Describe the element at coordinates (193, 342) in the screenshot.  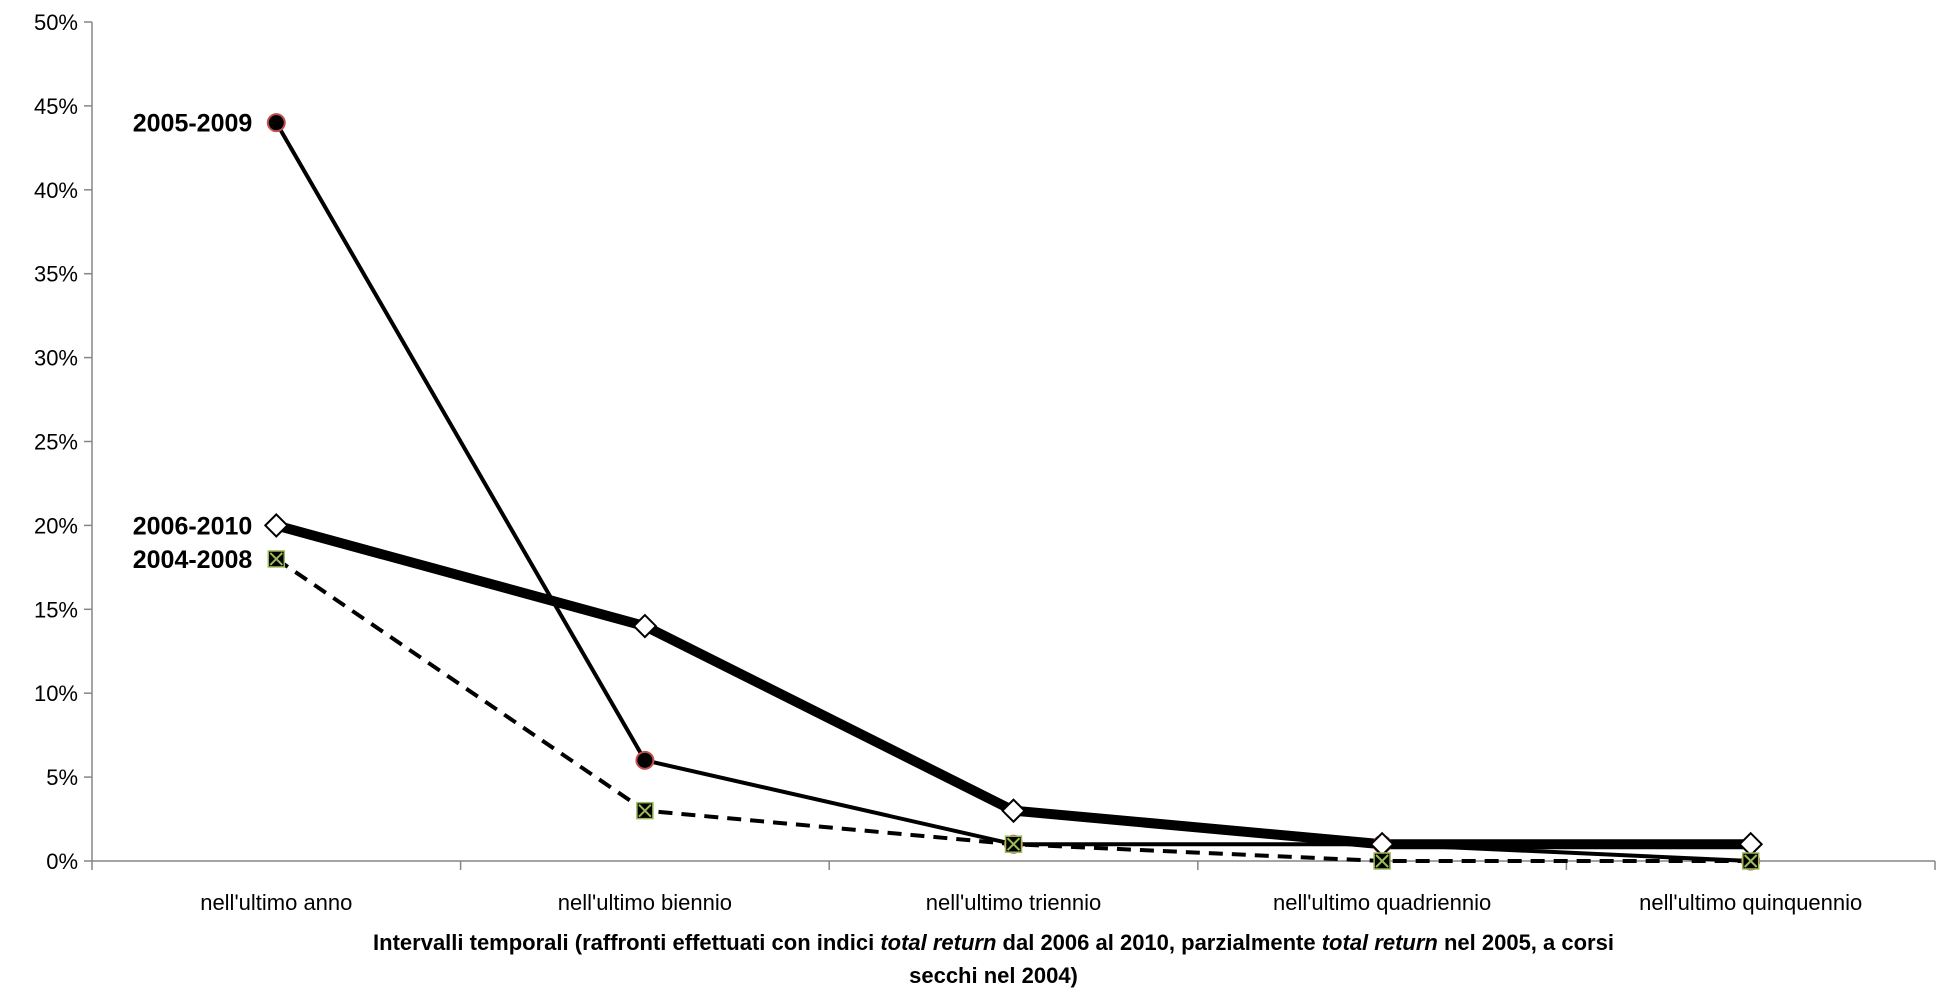
I see `series-labels: 2005-2009 2006-2010 2004-2008` at that location.